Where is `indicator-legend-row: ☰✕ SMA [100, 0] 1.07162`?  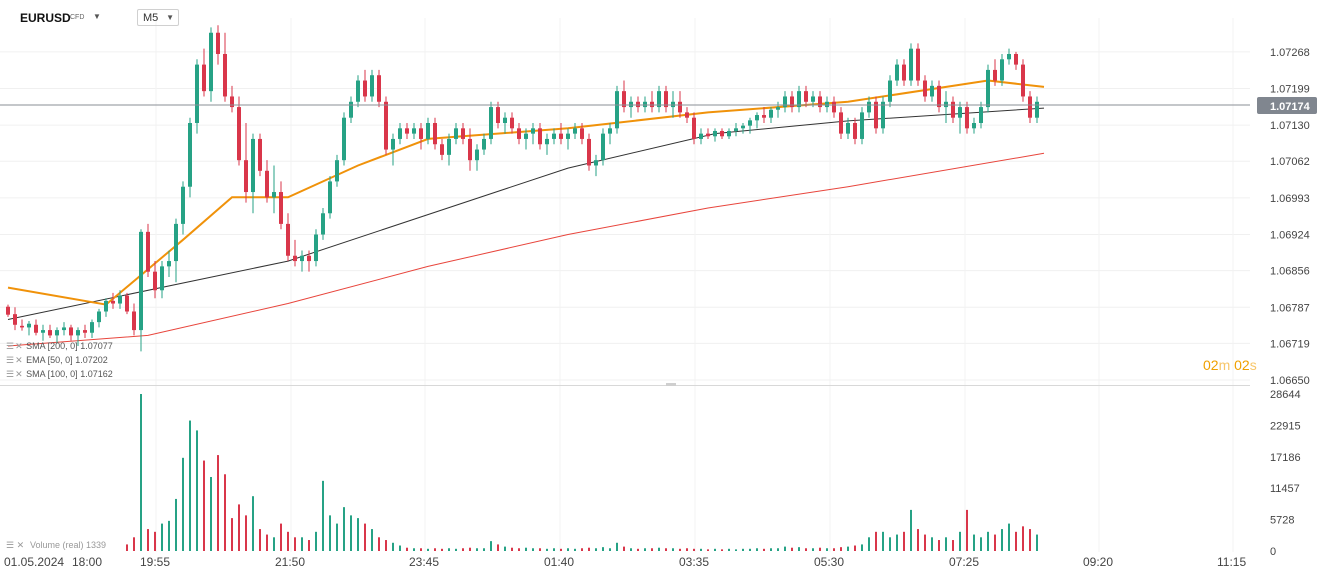
indicator-legend-row: ☰✕ SMA [100, 0] 1.07162 is located at coordinates (59, 374).